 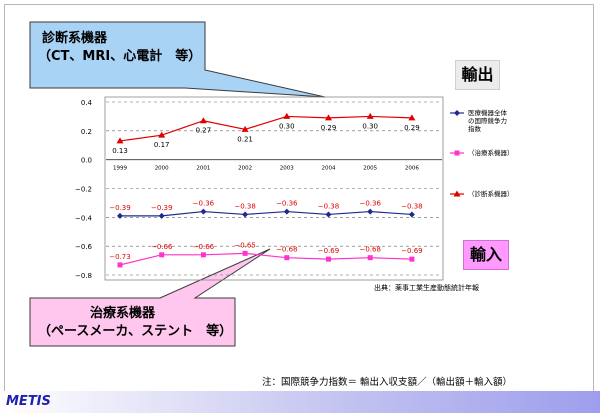 What do you see at coordinates (162, 145) in the screenshot?
I see `diagnostic-data-label: 0.17` at bounding box center [162, 145].